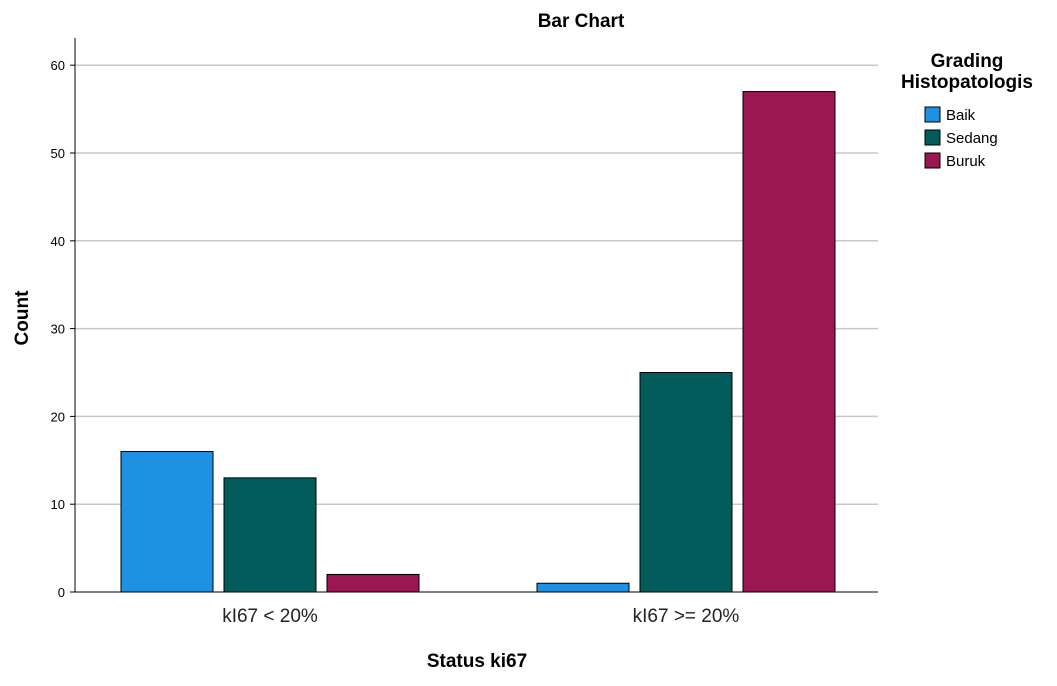 The height and width of the screenshot is (686, 1057). Describe the element at coordinates (961, 115) in the screenshot. I see `legend-label-baik: Baik` at that location.